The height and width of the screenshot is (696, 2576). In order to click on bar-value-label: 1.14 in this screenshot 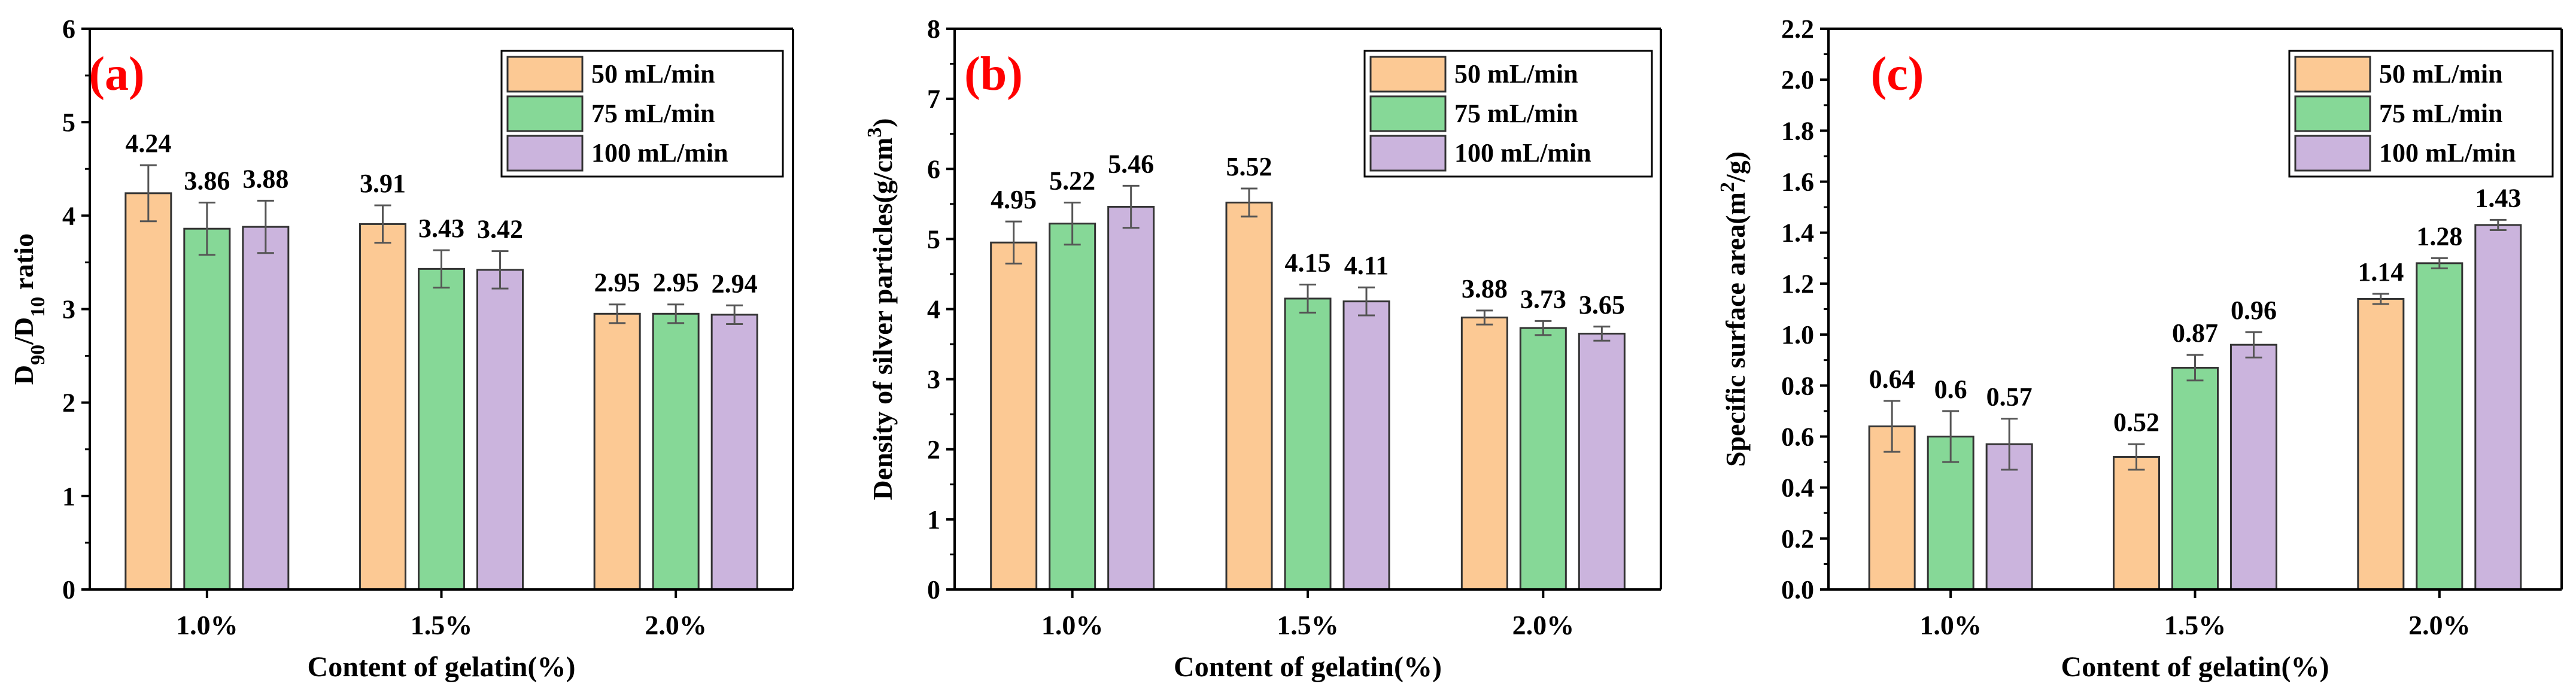, I will do `click(2381, 272)`.